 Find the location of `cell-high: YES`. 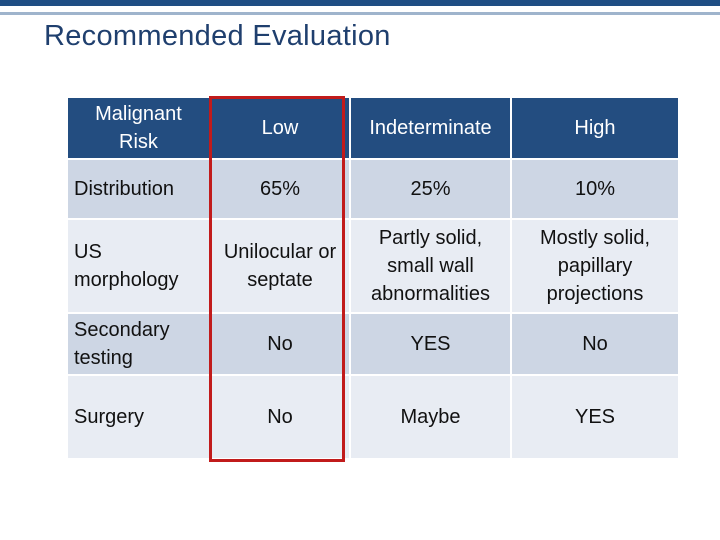

cell-high: YES is located at coordinates (595, 417).